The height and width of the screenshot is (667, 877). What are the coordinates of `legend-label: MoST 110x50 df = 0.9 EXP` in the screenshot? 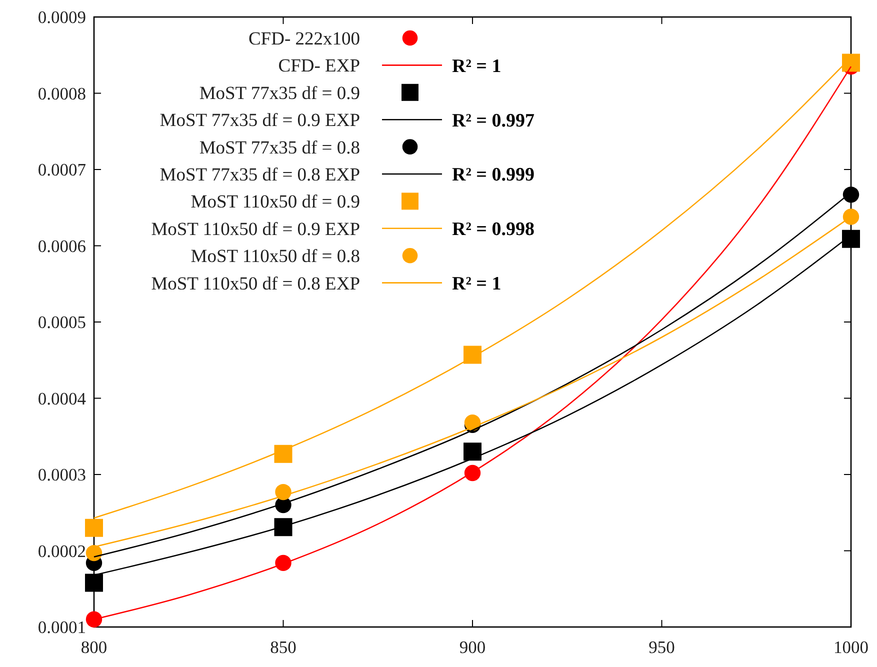 It's located at (255, 230).